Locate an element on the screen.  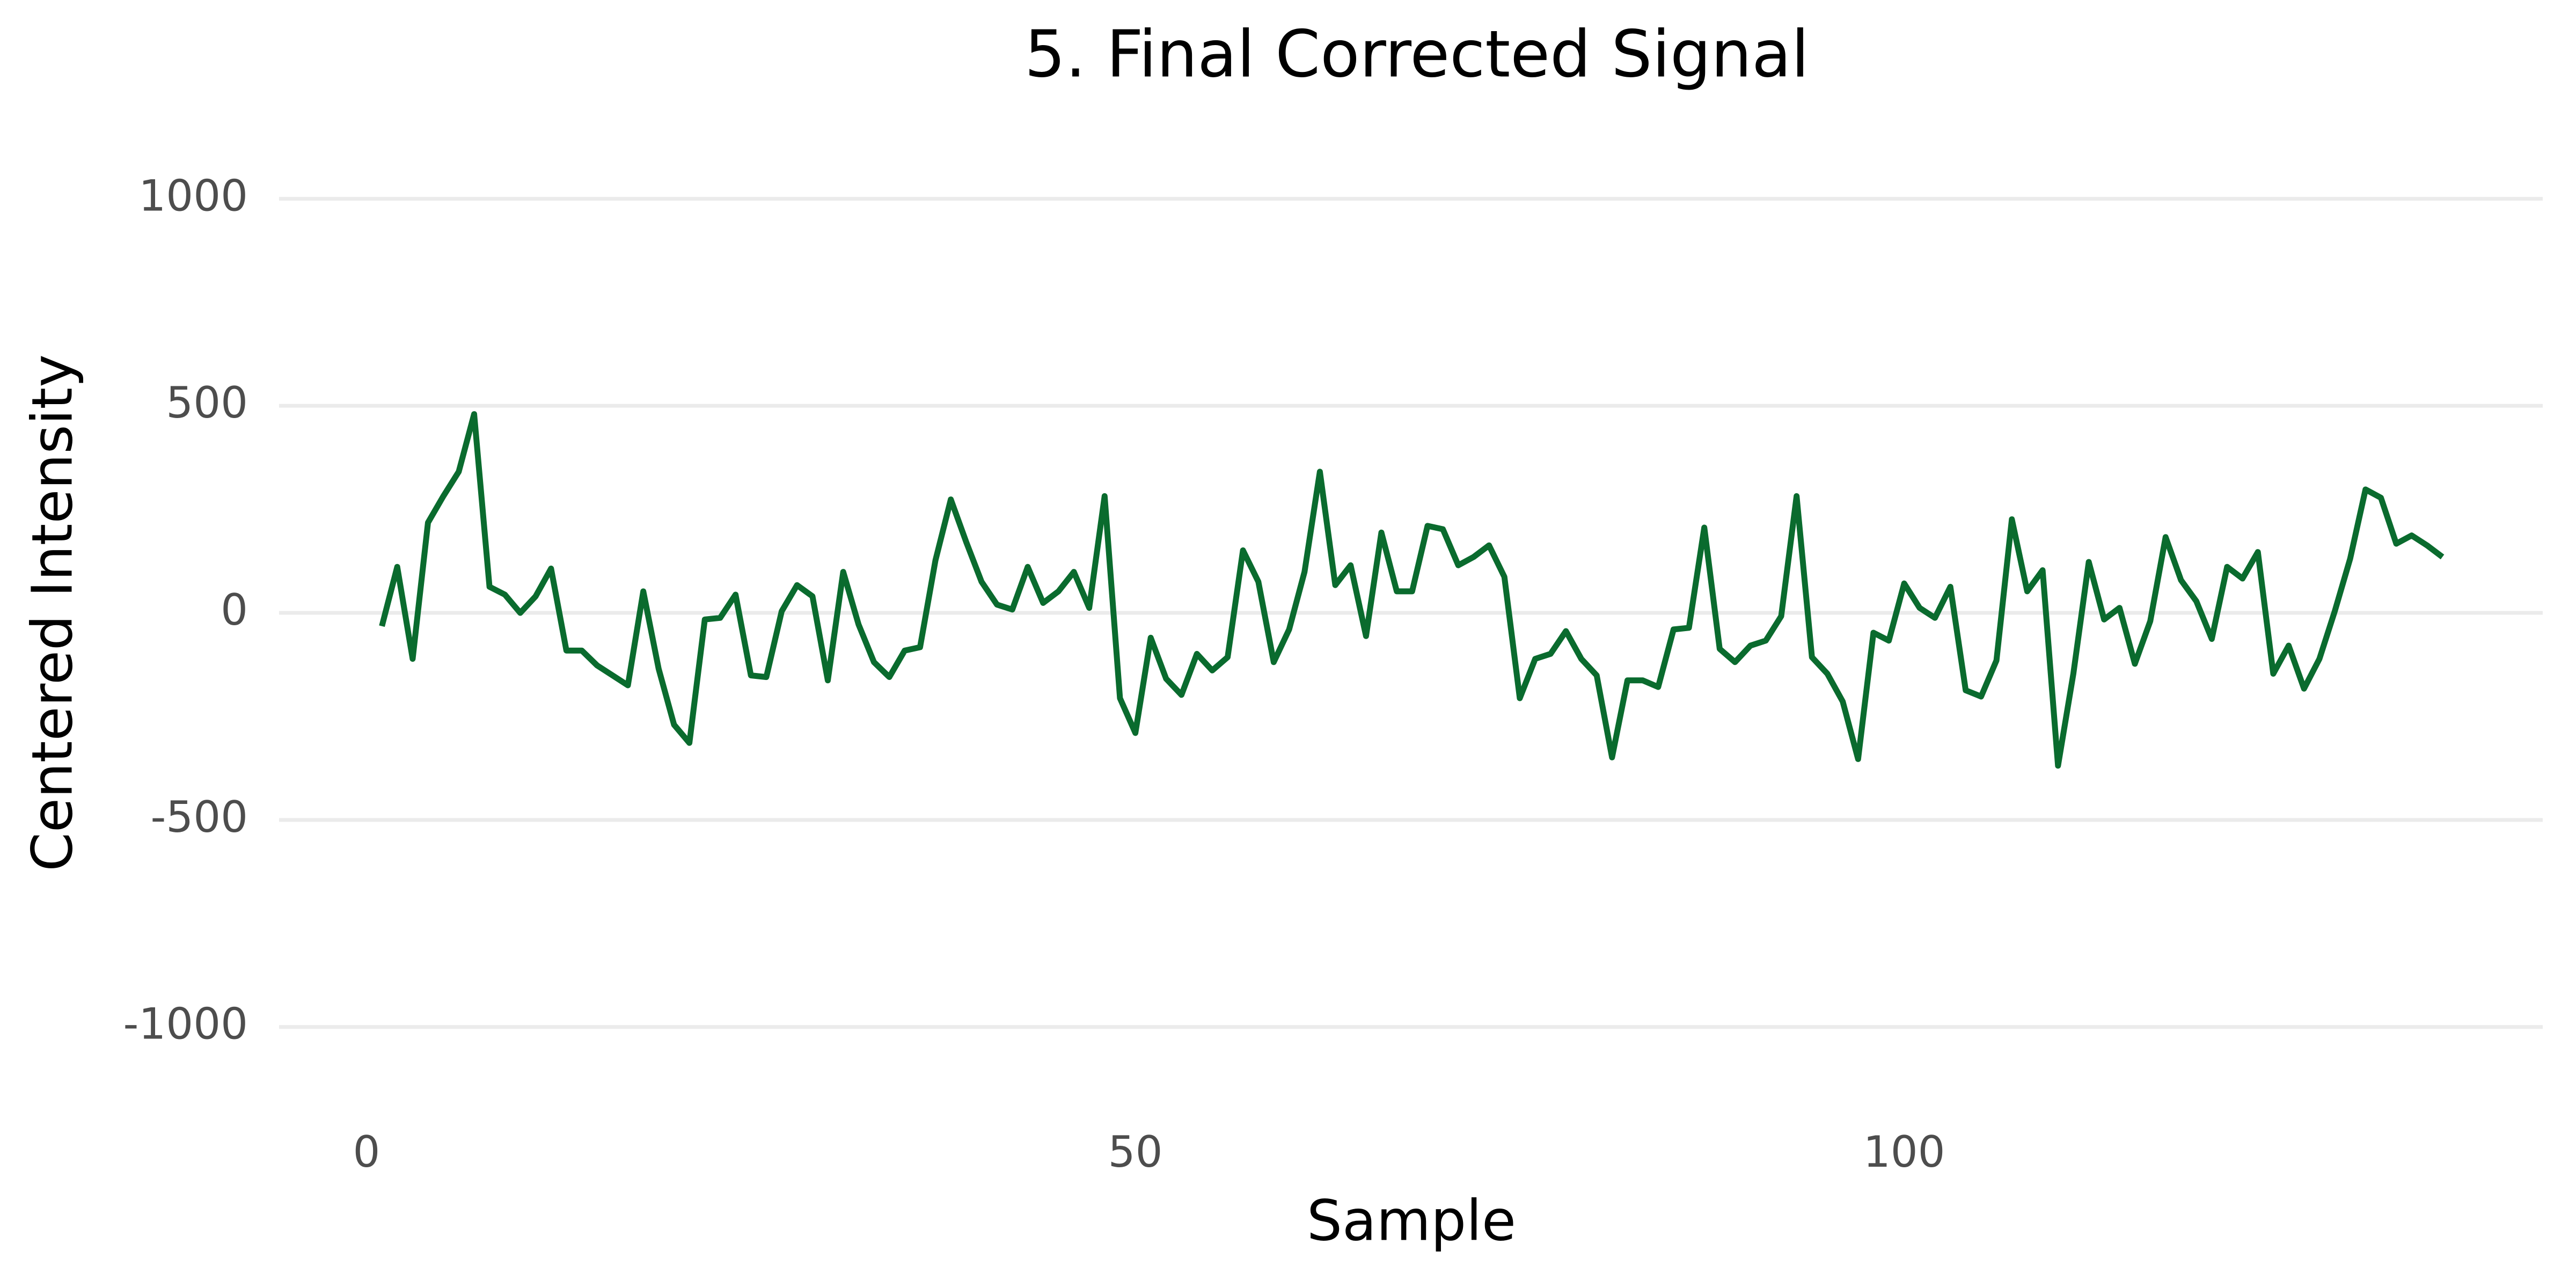
x-tick-label: 0 is located at coordinates (366, 1152).